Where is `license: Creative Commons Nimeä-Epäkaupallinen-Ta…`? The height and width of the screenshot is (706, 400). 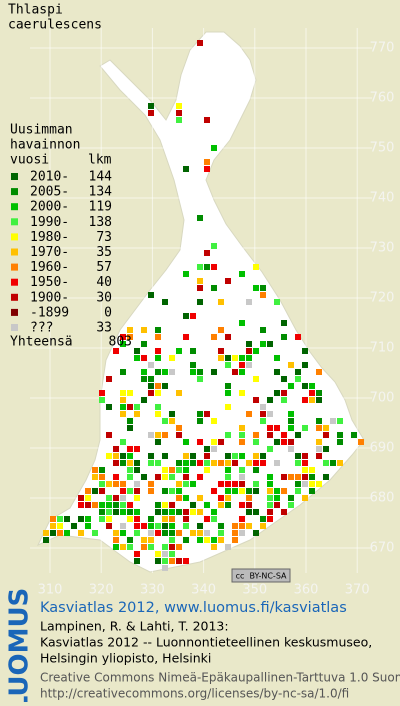 license: Creative Commons Nimeä-Epäkaupallinen-Ta… is located at coordinates (220, 678).